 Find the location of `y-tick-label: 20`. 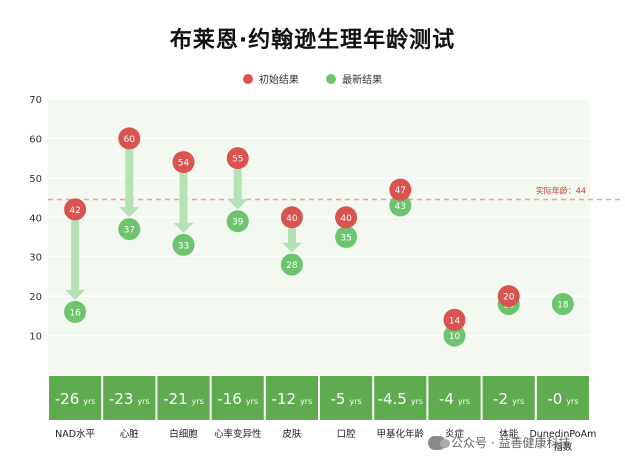

y-tick-label: 20 is located at coordinates (35, 297).